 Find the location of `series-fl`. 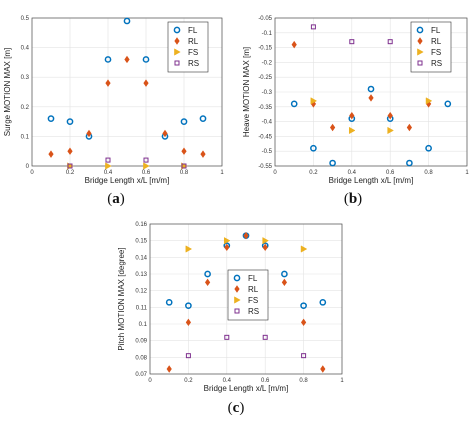

series-fl is located at coordinates (127, 78).